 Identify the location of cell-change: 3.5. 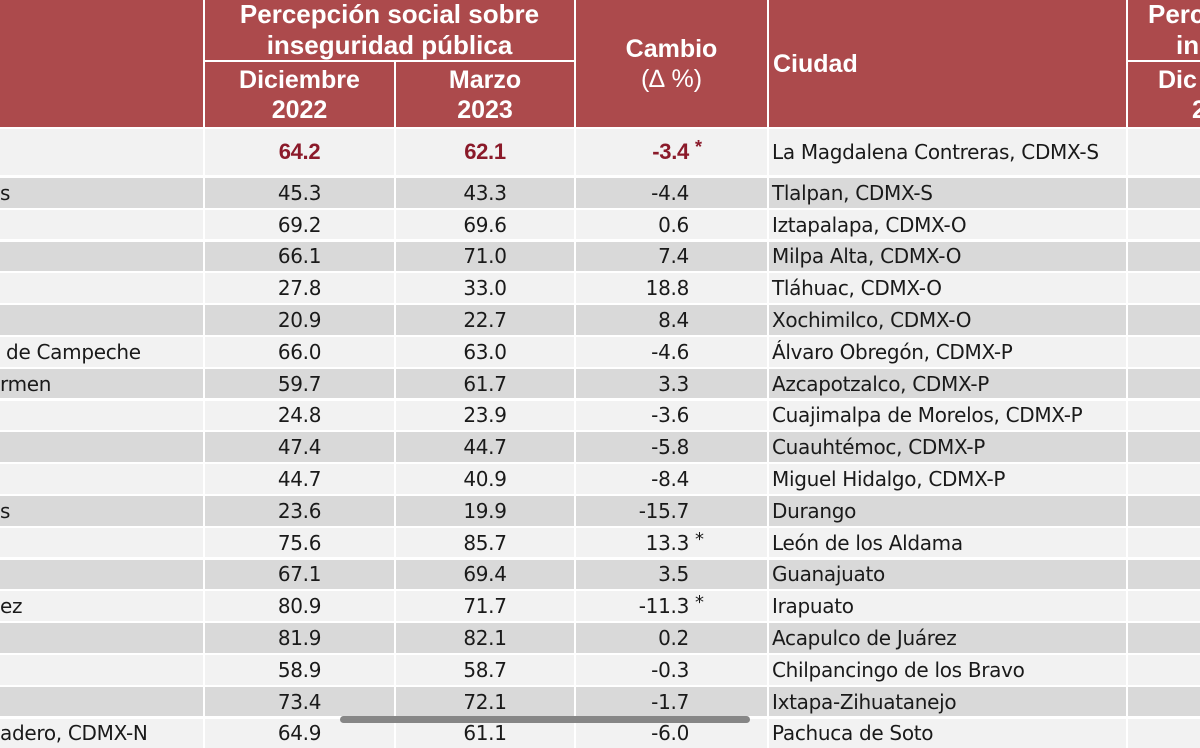
(671, 574).